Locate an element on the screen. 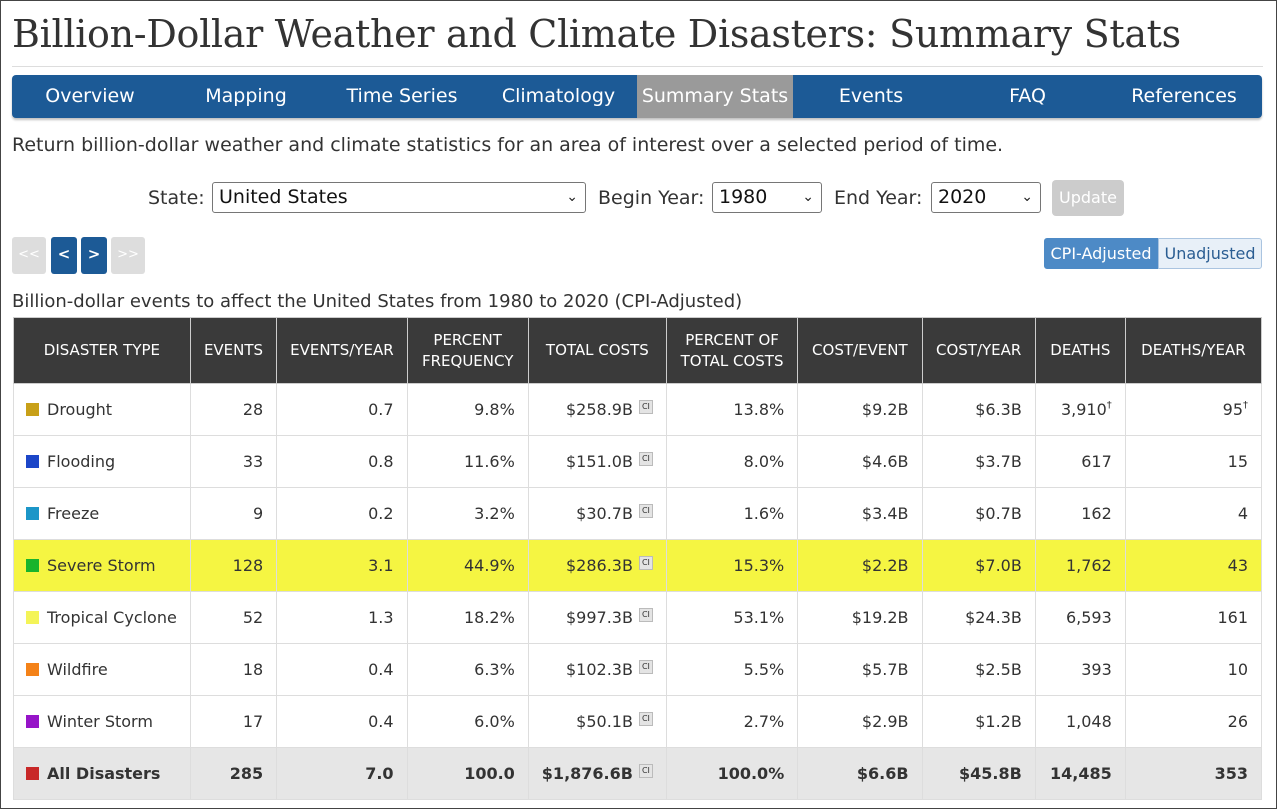 This screenshot has height=809, width=1277. deaths-cell-value: 1,048 is located at coordinates (1088, 721).